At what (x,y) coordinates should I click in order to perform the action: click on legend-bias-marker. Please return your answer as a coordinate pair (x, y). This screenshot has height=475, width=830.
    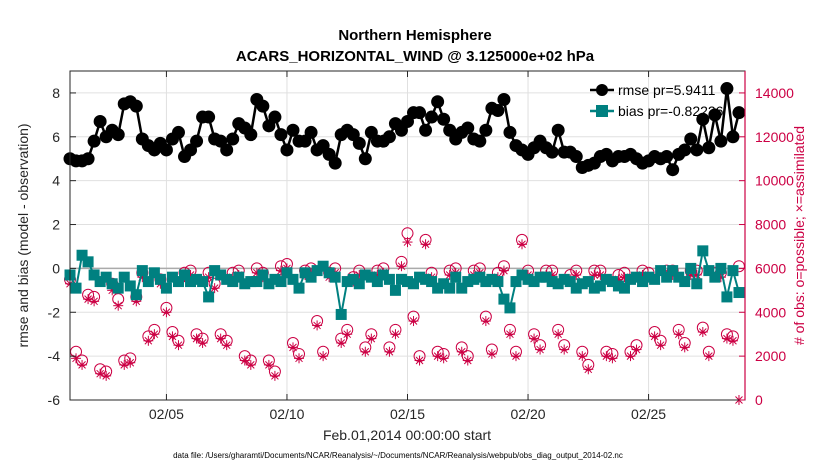
    Looking at the image, I should click on (602, 111).